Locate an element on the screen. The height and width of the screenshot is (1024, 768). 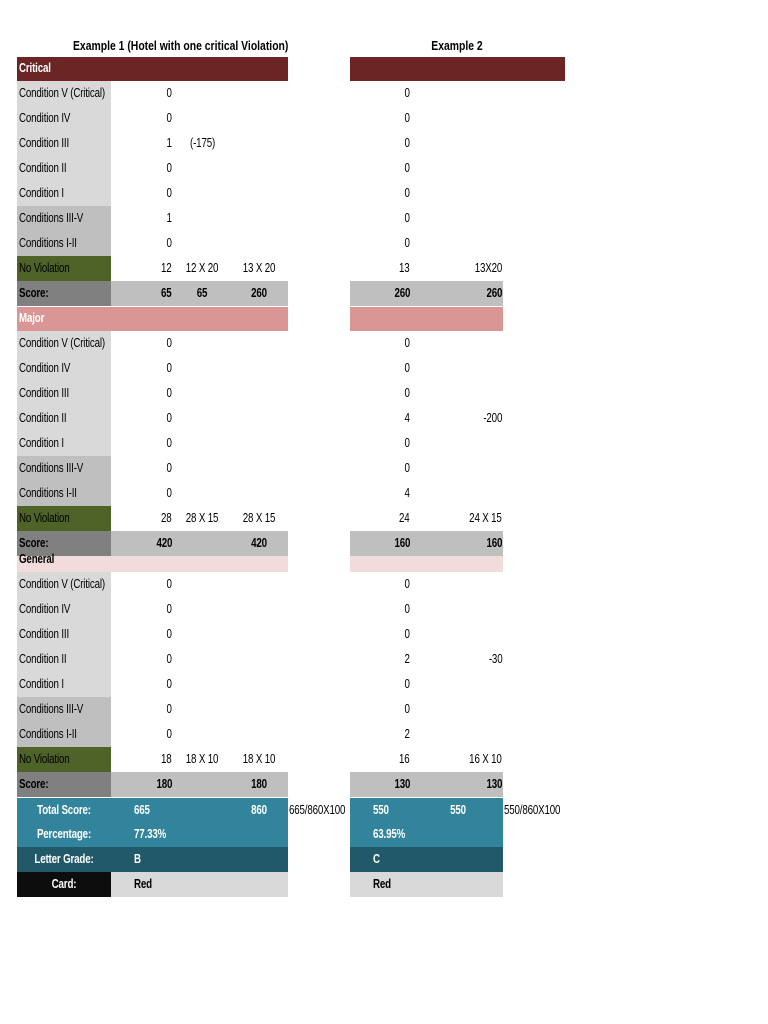
total-value: 665 is located at coordinates (142, 809).